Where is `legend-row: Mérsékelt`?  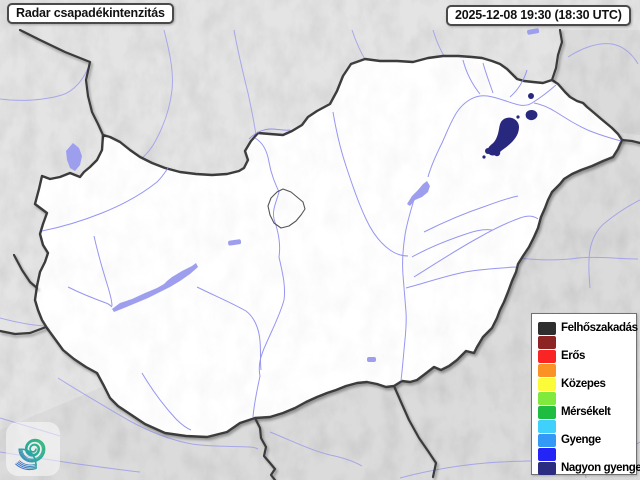
legend-row: Mérsékelt is located at coordinates (584, 413).